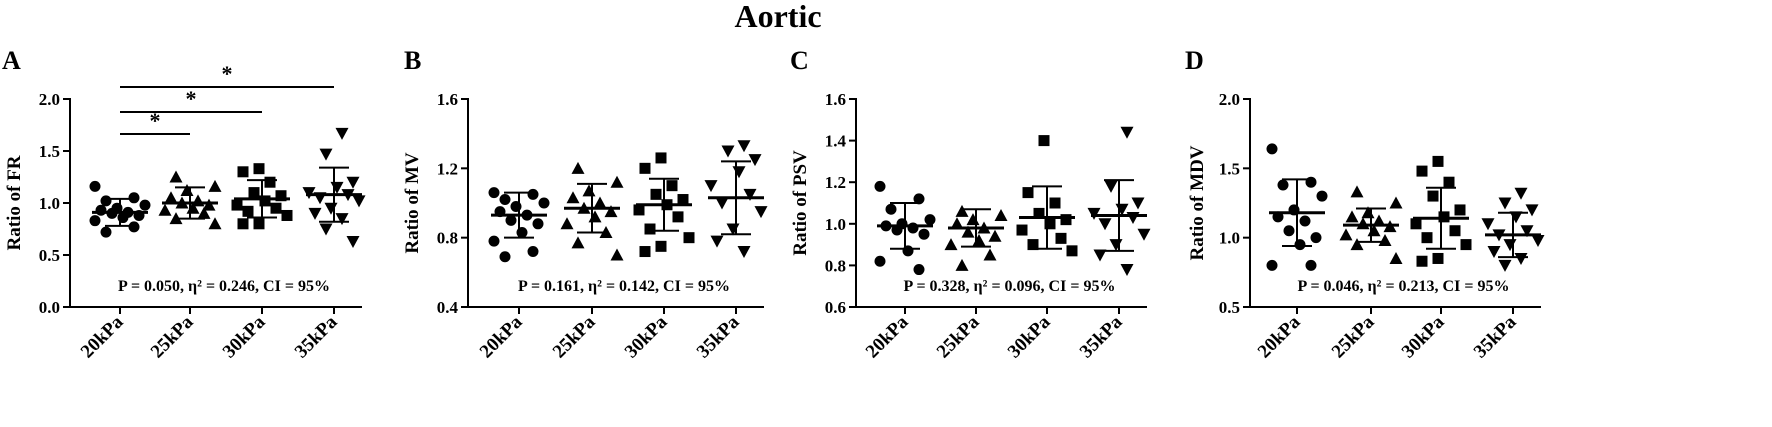 The height and width of the screenshot is (427, 1772). I want to click on x-tick-label: 35kPa, so click(1495, 336).